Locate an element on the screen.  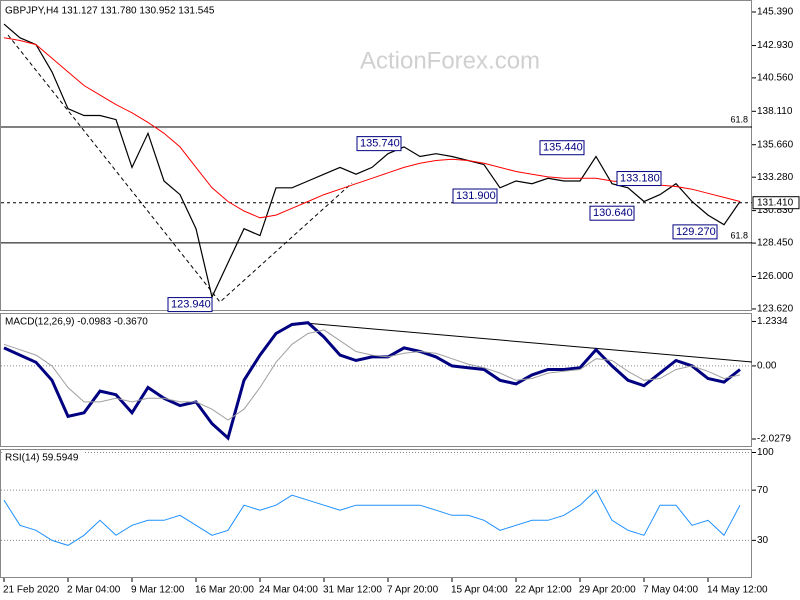
y-tick-label: 1.2334 is located at coordinates (772, 321).